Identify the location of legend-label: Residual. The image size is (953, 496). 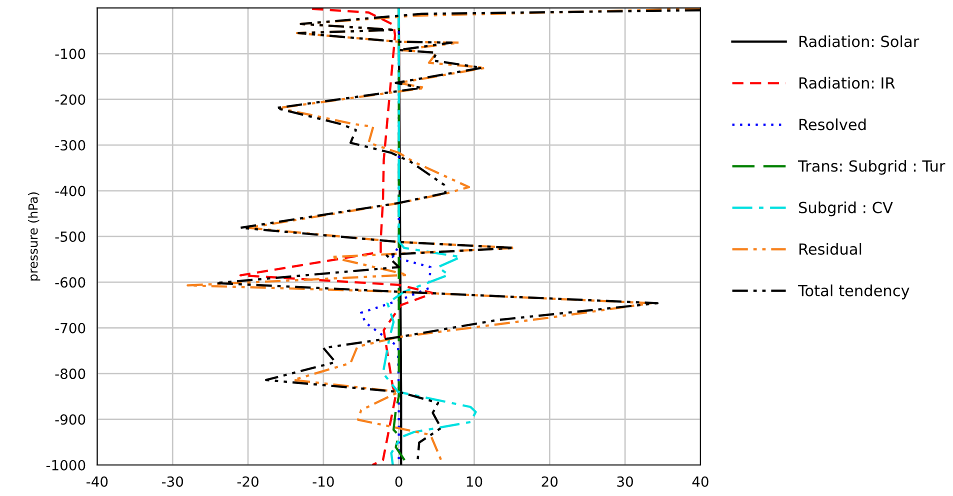
(830, 249).